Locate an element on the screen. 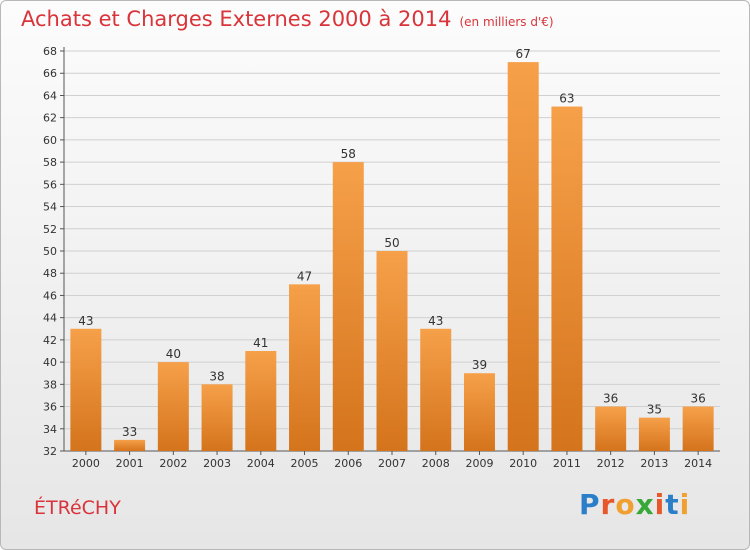  y-tick-label: 64 is located at coordinates (50, 95).